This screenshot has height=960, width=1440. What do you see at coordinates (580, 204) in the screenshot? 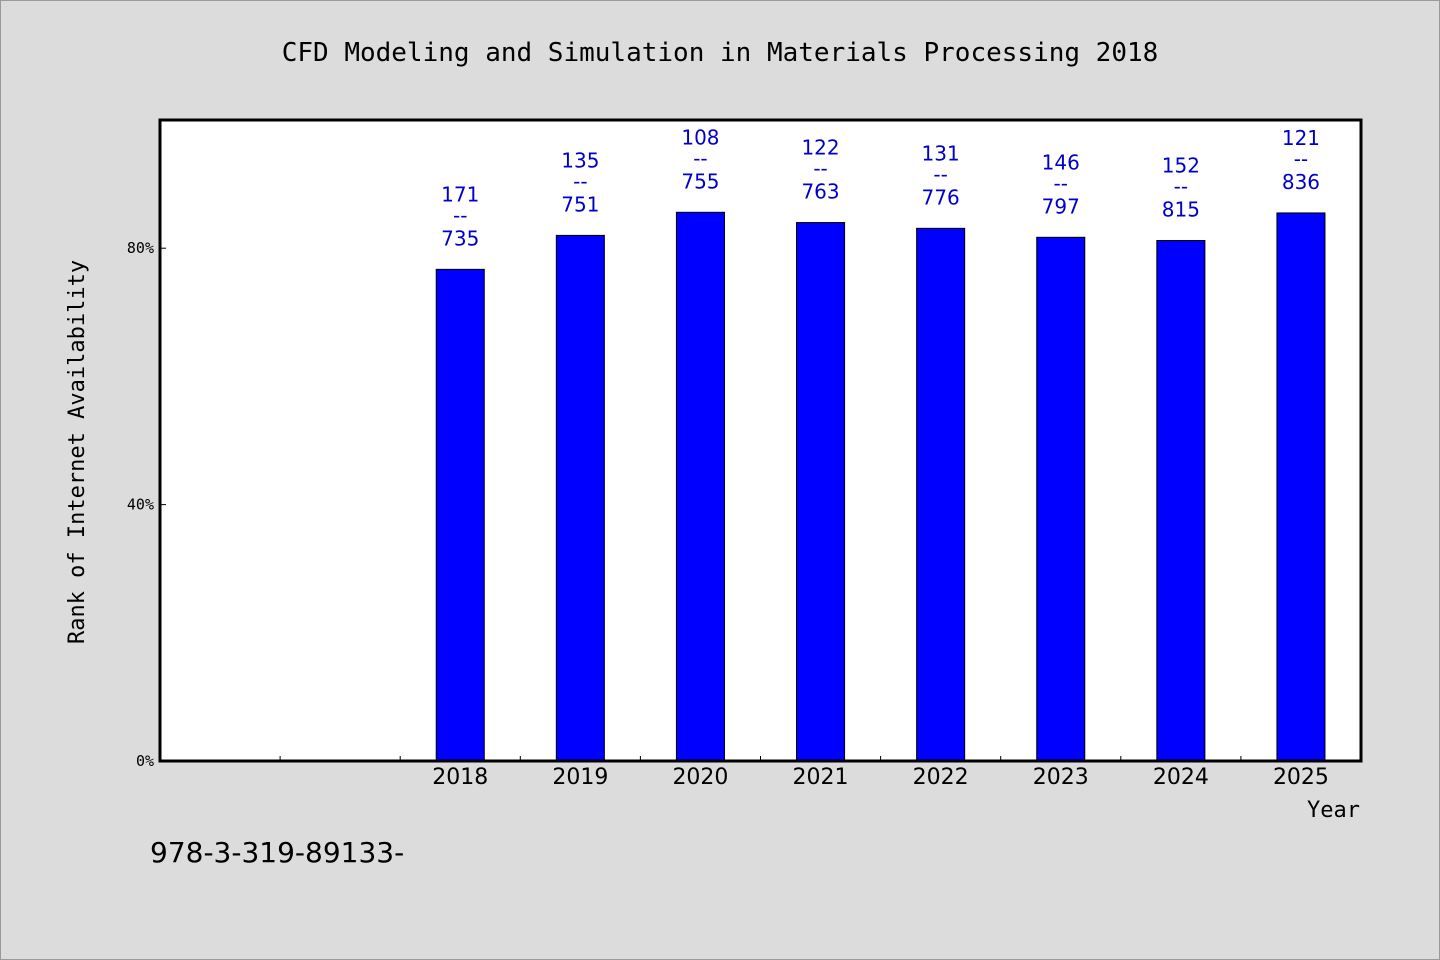
I see `data-label: 751` at bounding box center [580, 204].